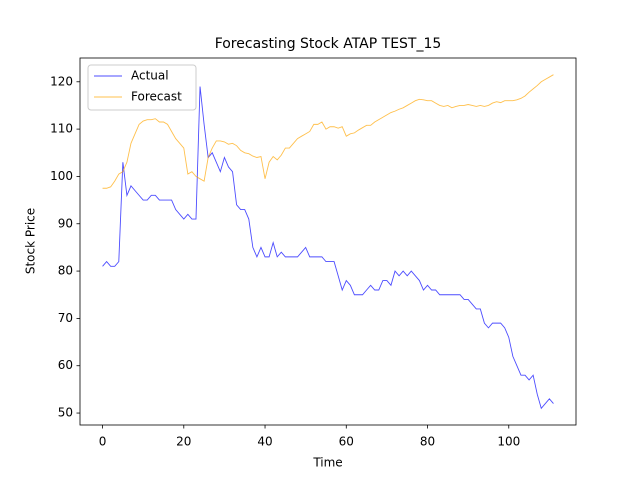 The image size is (640, 480). What do you see at coordinates (65, 413) in the screenshot?
I see `y-tick-label: 50` at bounding box center [65, 413].